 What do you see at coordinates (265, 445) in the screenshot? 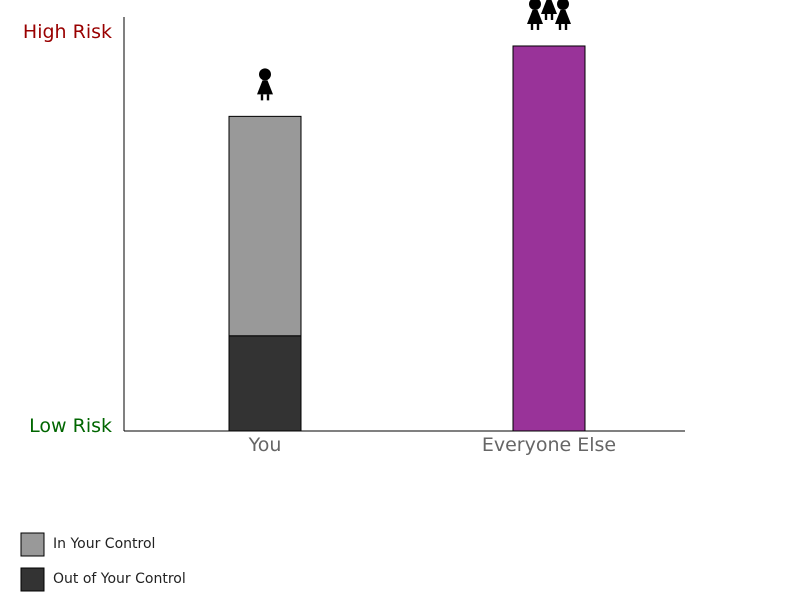
I see `category-label: You` at bounding box center [265, 445].